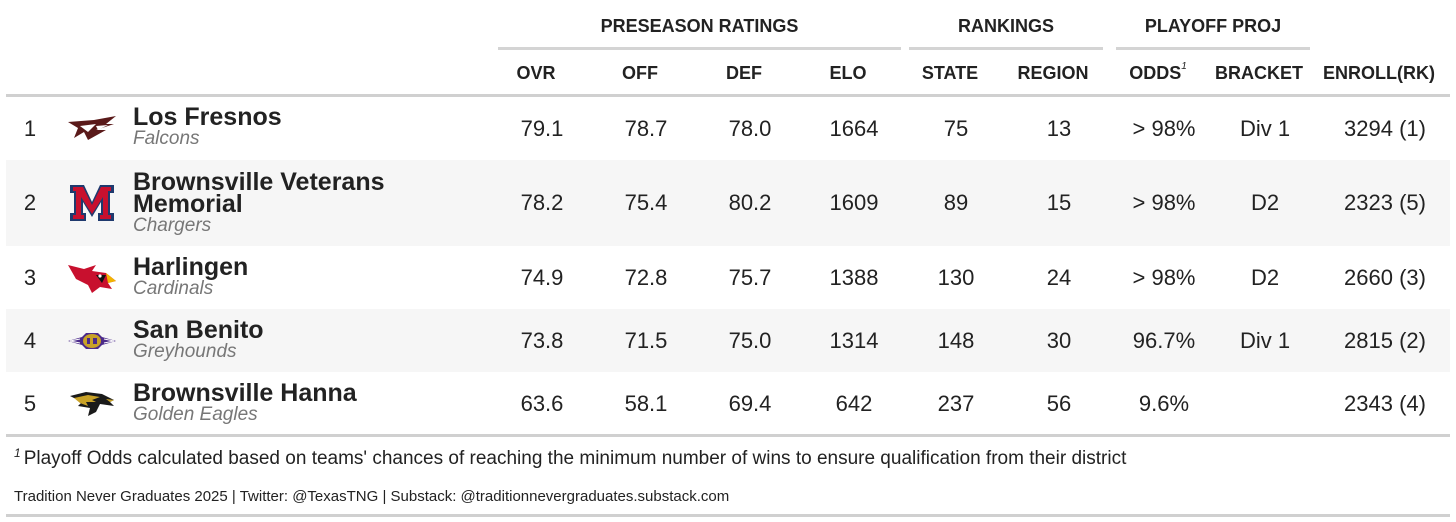  What do you see at coordinates (956, 277) in the screenshot?
I see `state-rank-cell: 130` at bounding box center [956, 277].